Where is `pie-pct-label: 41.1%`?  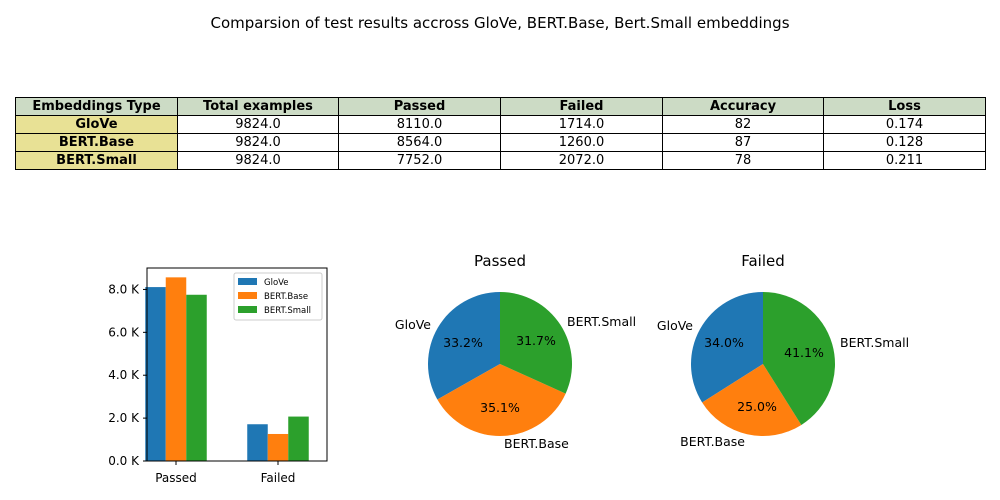
pie-pct-label: 41.1% is located at coordinates (804, 352).